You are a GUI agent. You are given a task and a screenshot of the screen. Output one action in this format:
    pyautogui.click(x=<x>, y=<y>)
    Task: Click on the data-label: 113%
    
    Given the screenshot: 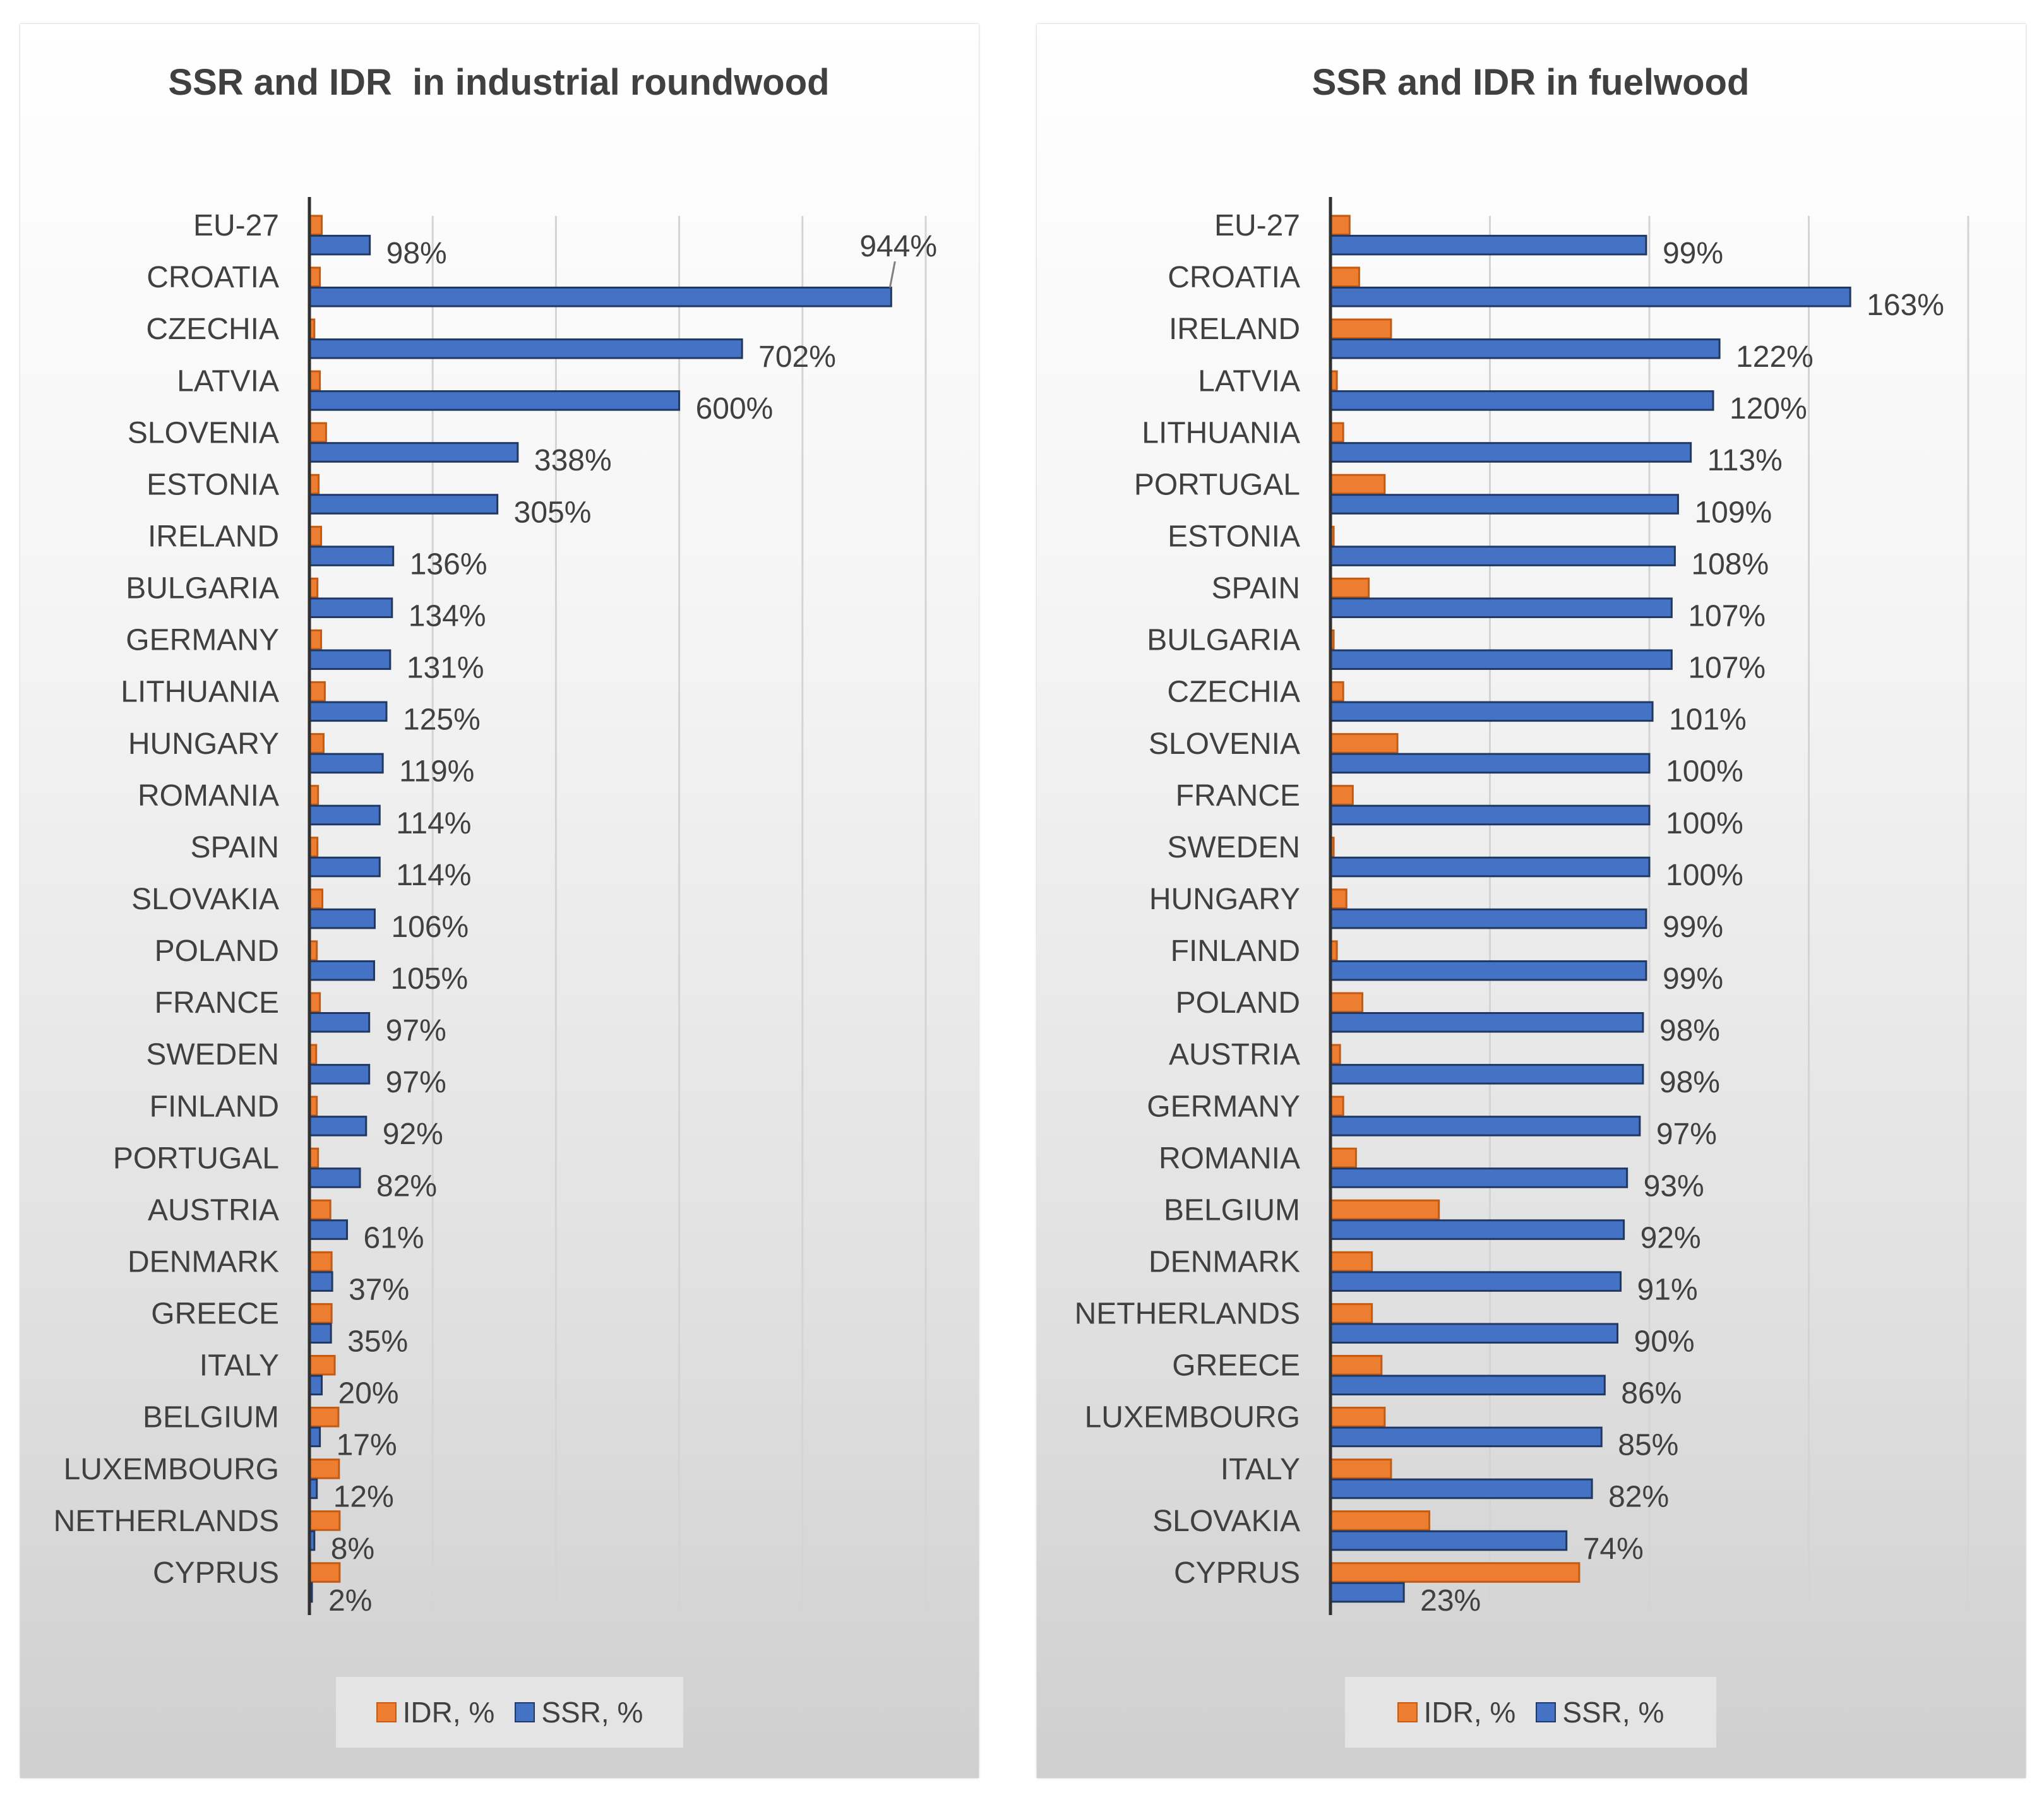 What is the action you would take?
    pyautogui.click(x=1745, y=461)
    